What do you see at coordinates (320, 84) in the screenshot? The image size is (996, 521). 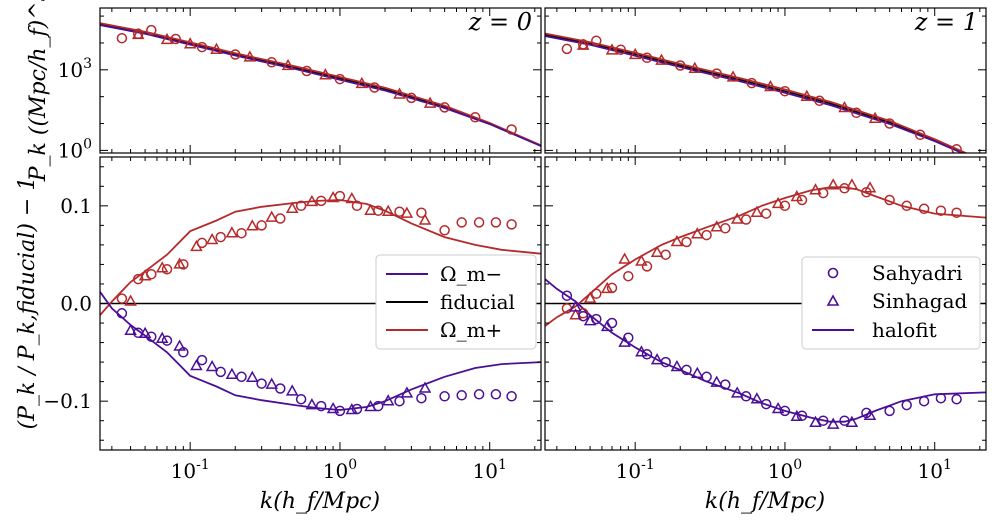 I see `curve-omega-m+` at bounding box center [320, 84].